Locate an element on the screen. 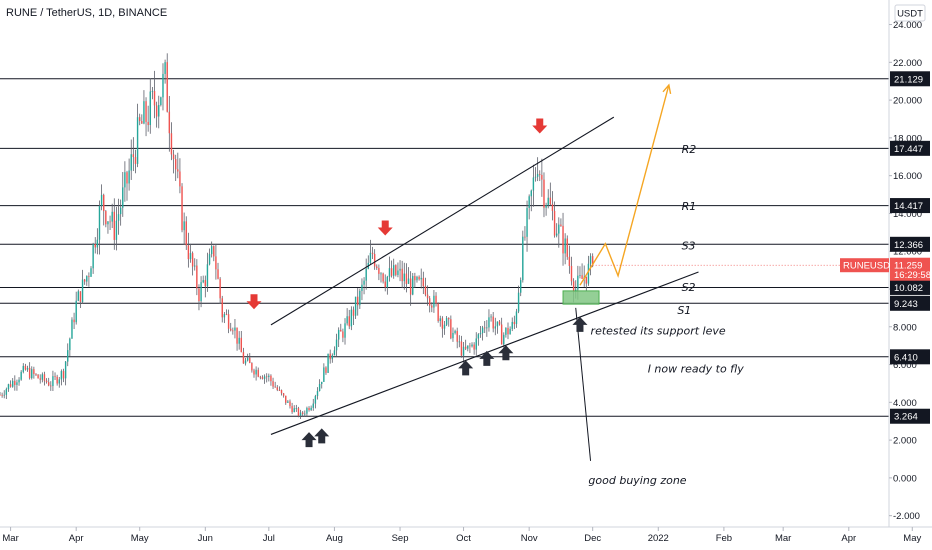  currency-button is located at coordinates (910, 13).